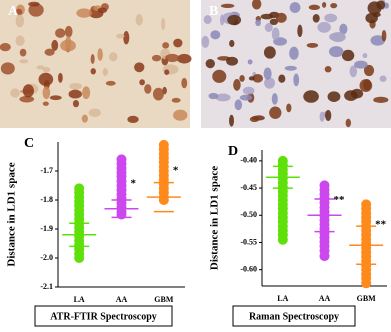  What do you see at coordinates (46, 170) in the screenshot?
I see `y-tick-label: -1.7` at bounding box center [46, 170].